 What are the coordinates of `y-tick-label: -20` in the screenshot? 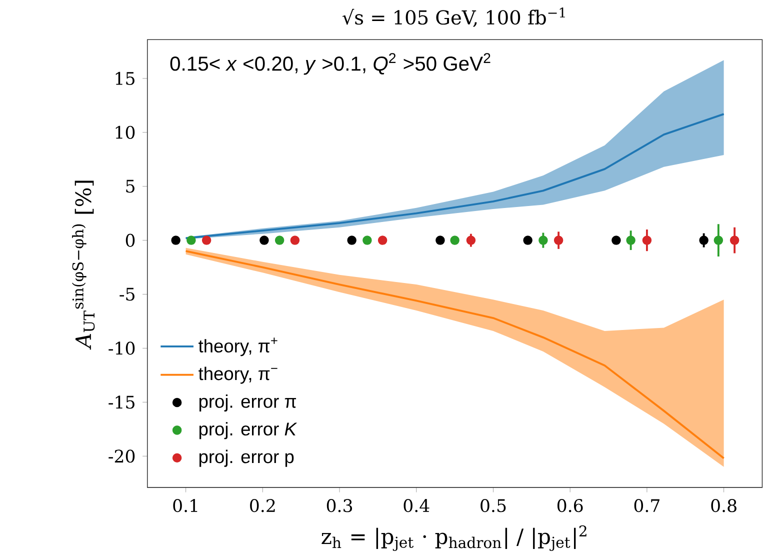 It's located at (121, 456).